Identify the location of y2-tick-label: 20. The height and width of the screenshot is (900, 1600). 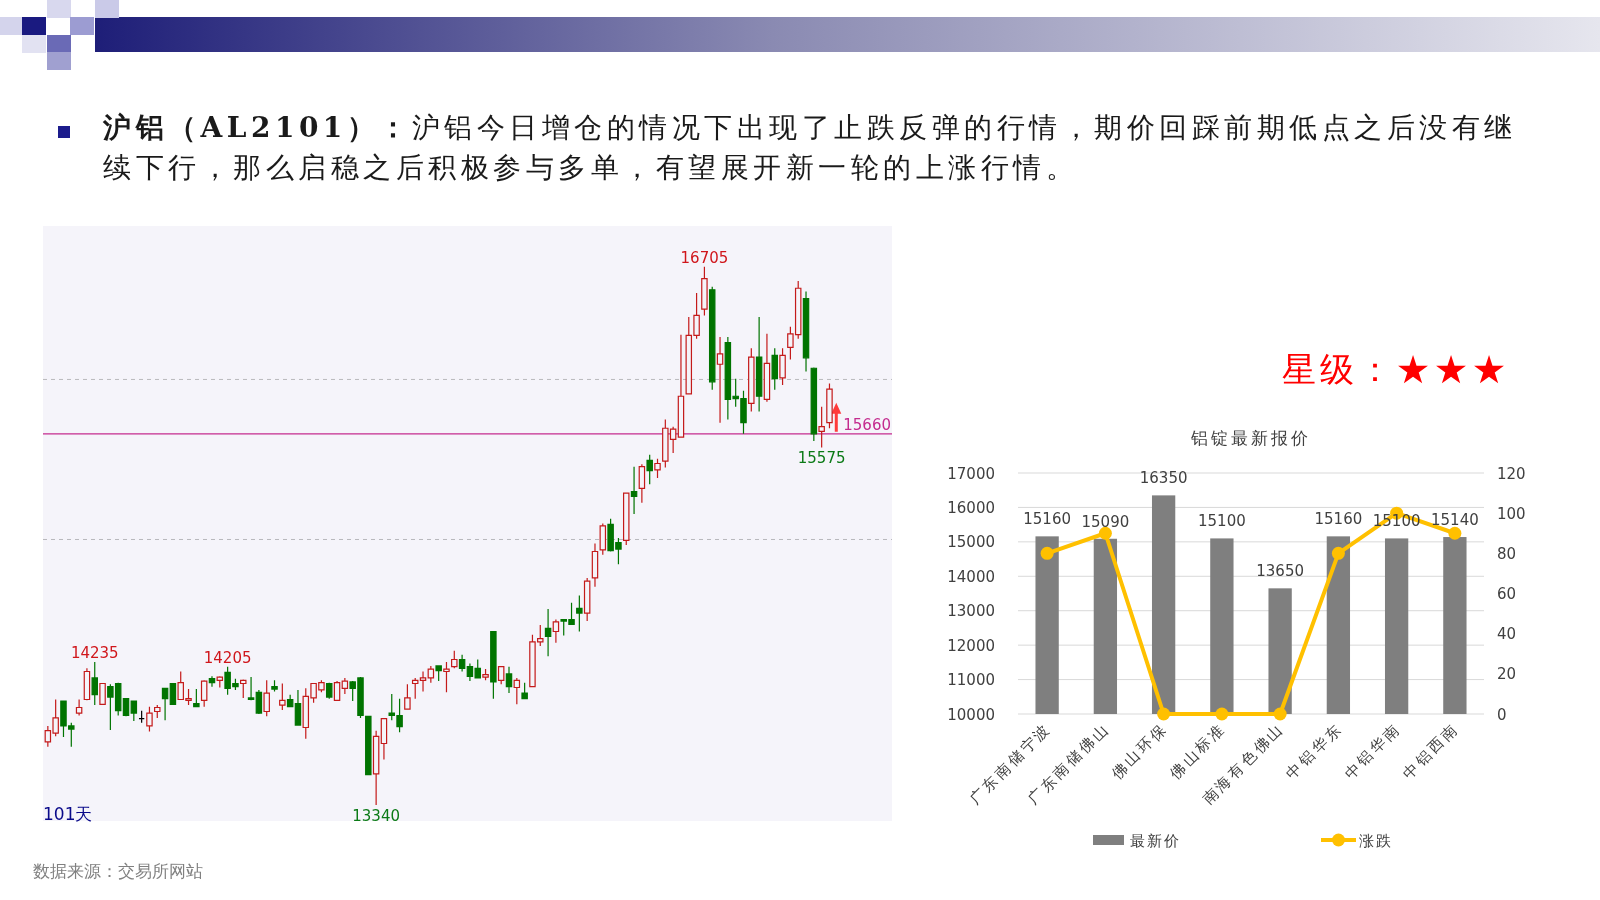
(1507, 674).